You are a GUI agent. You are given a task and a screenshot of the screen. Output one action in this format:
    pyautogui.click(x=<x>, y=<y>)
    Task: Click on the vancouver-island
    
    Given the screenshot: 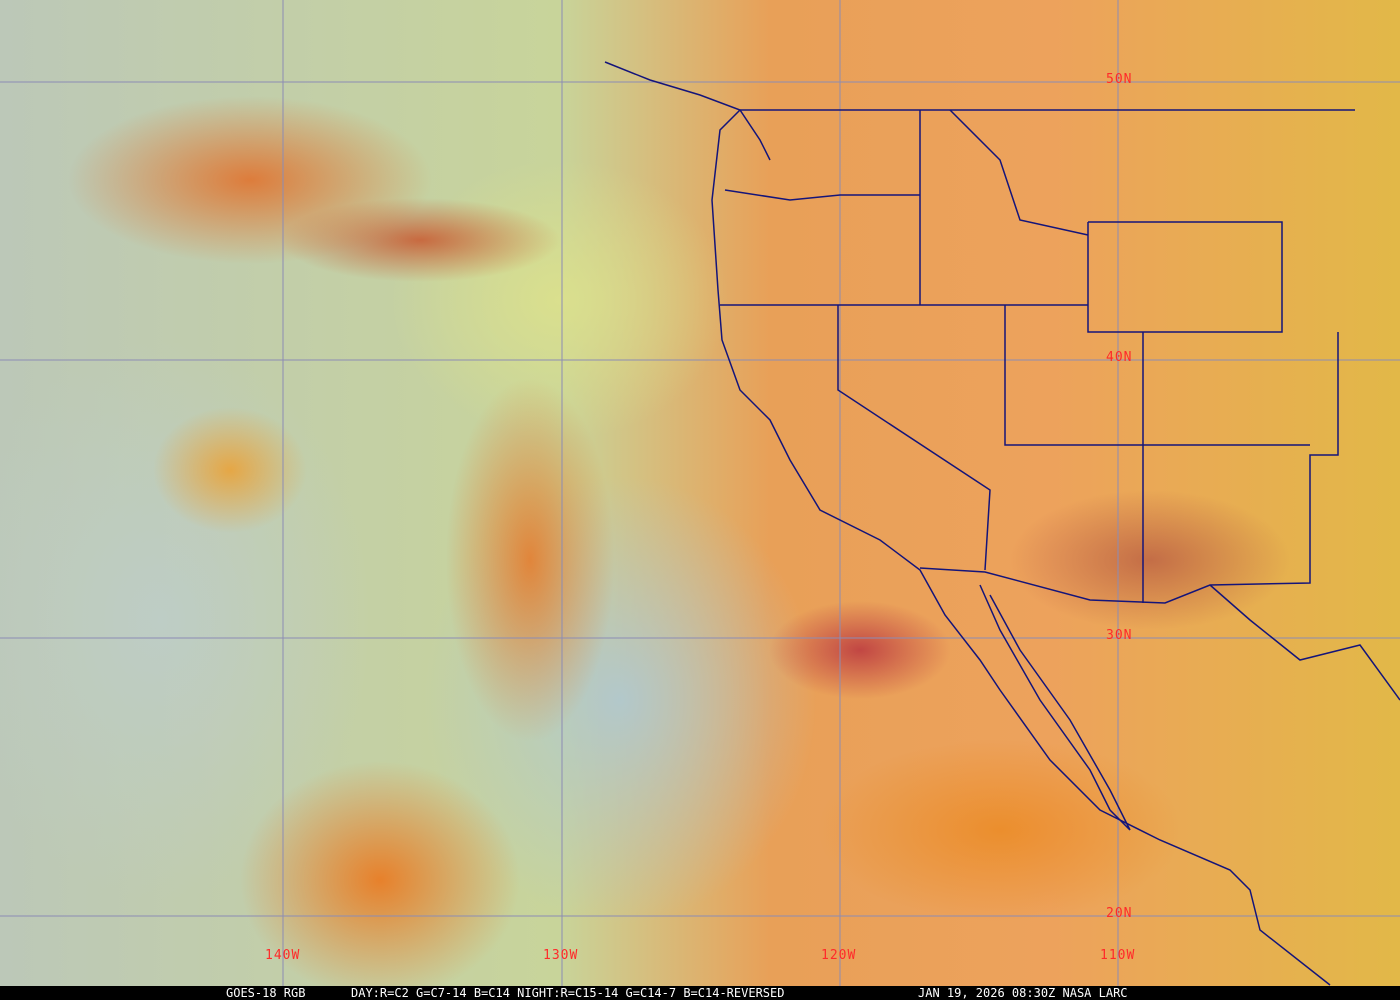 What is the action you would take?
    pyautogui.click(x=687, y=111)
    